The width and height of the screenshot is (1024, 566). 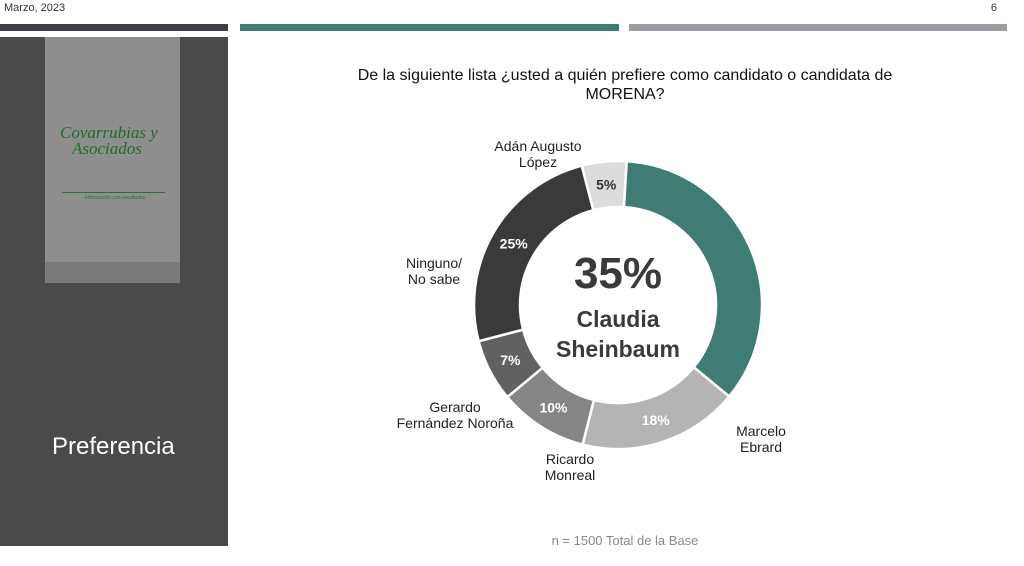 What do you see at coordinates (761, 431) in the screenshot?
I see `slice-label-ebrard: Marcelo` at bounding box center [761, 431].